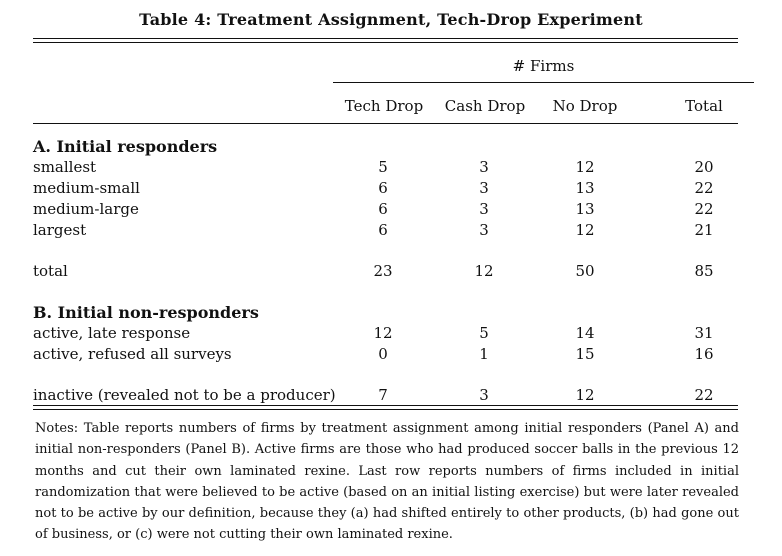 The height and width of the screenshot is (556, 782). Describe the element at coordinates (383, 395) in the screenshot. I see `cell-inactive-tech: 7` at that location.